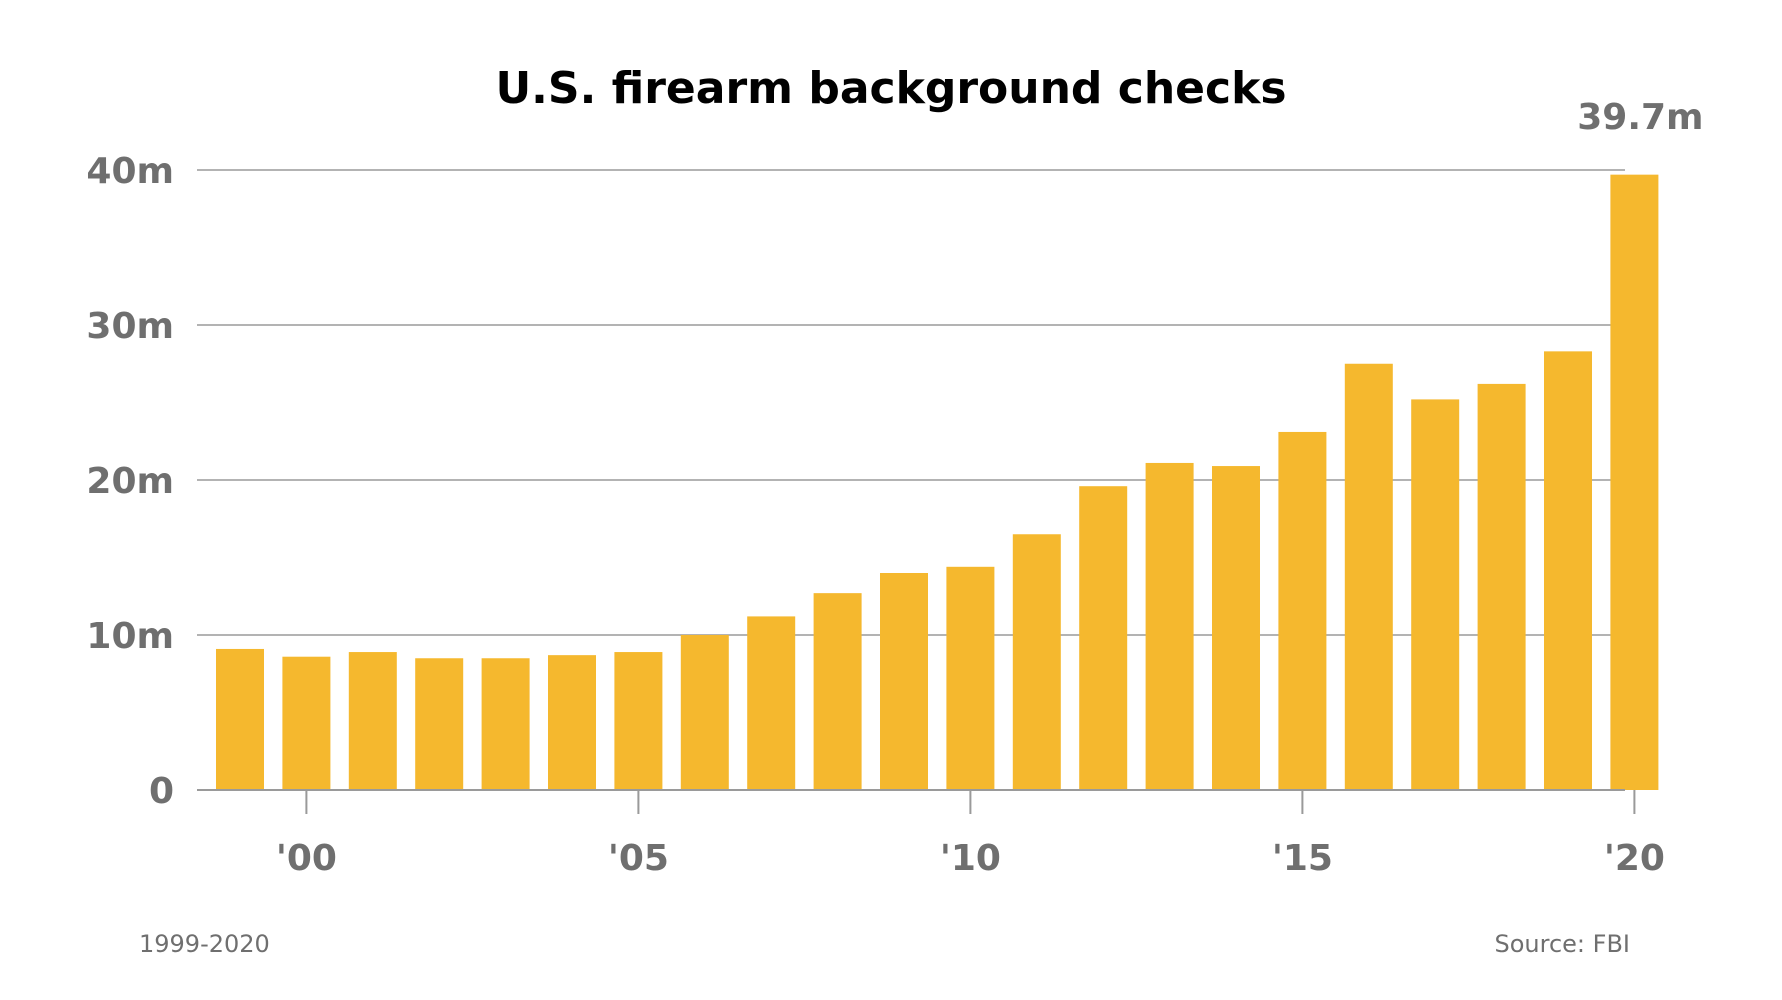 The height and width of the screenshot is (1000, 1782). I want to click on date-range-note: 1999-2020, so click(204, 944).